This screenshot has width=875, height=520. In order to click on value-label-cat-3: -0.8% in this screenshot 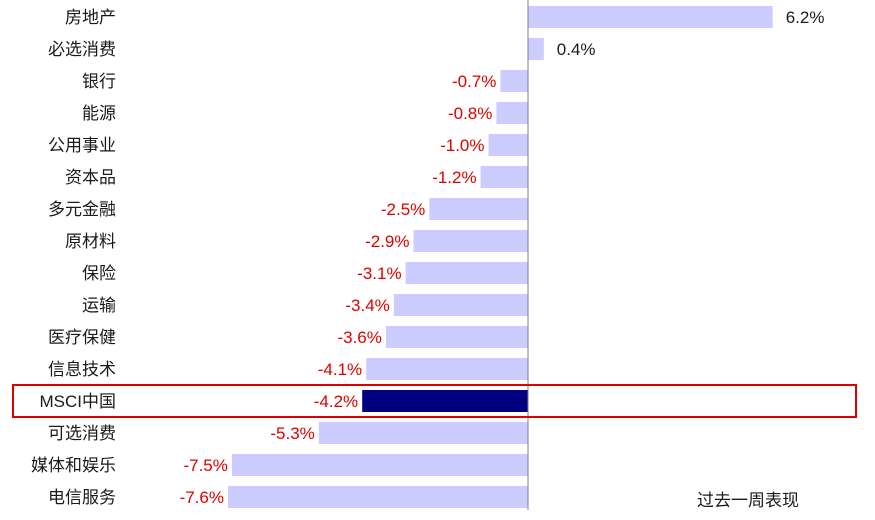, I will do `click(470, 113)`.